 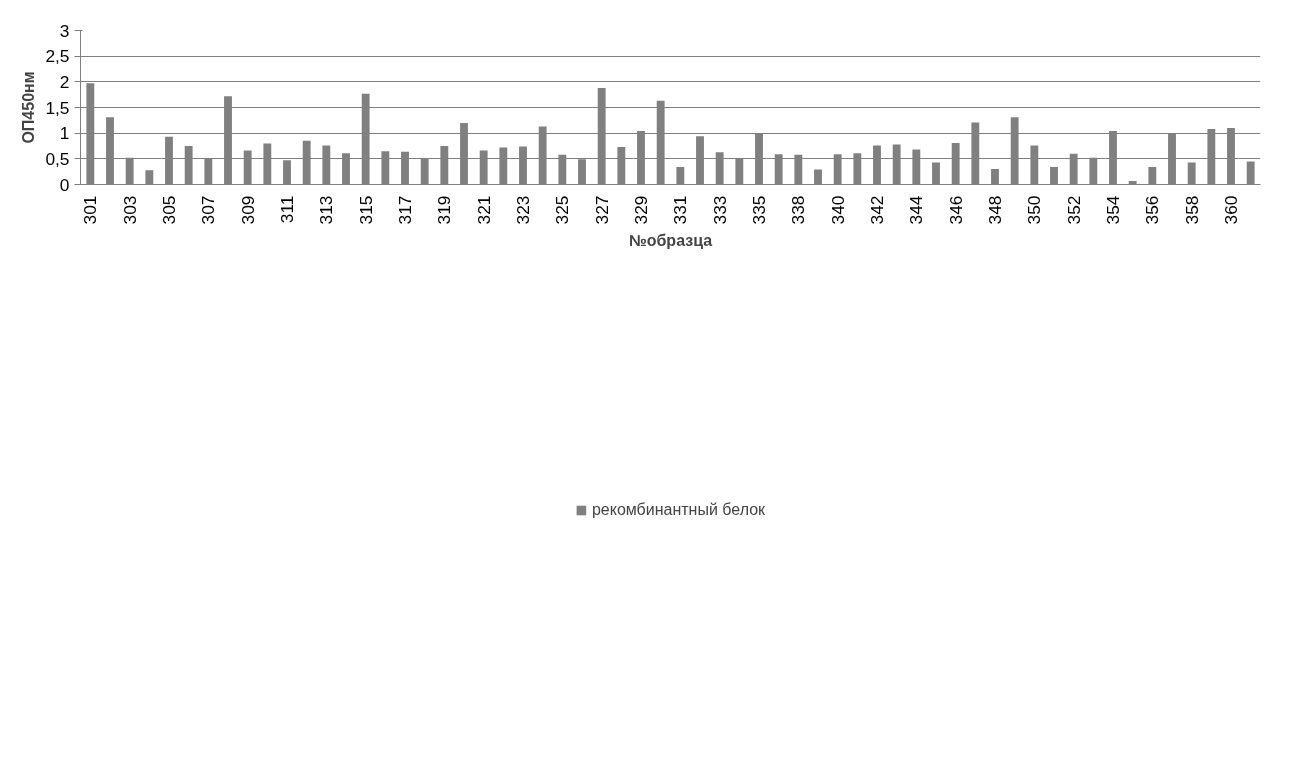 I want to click on x-tick-label: 352, so click(x=1073, y=210).